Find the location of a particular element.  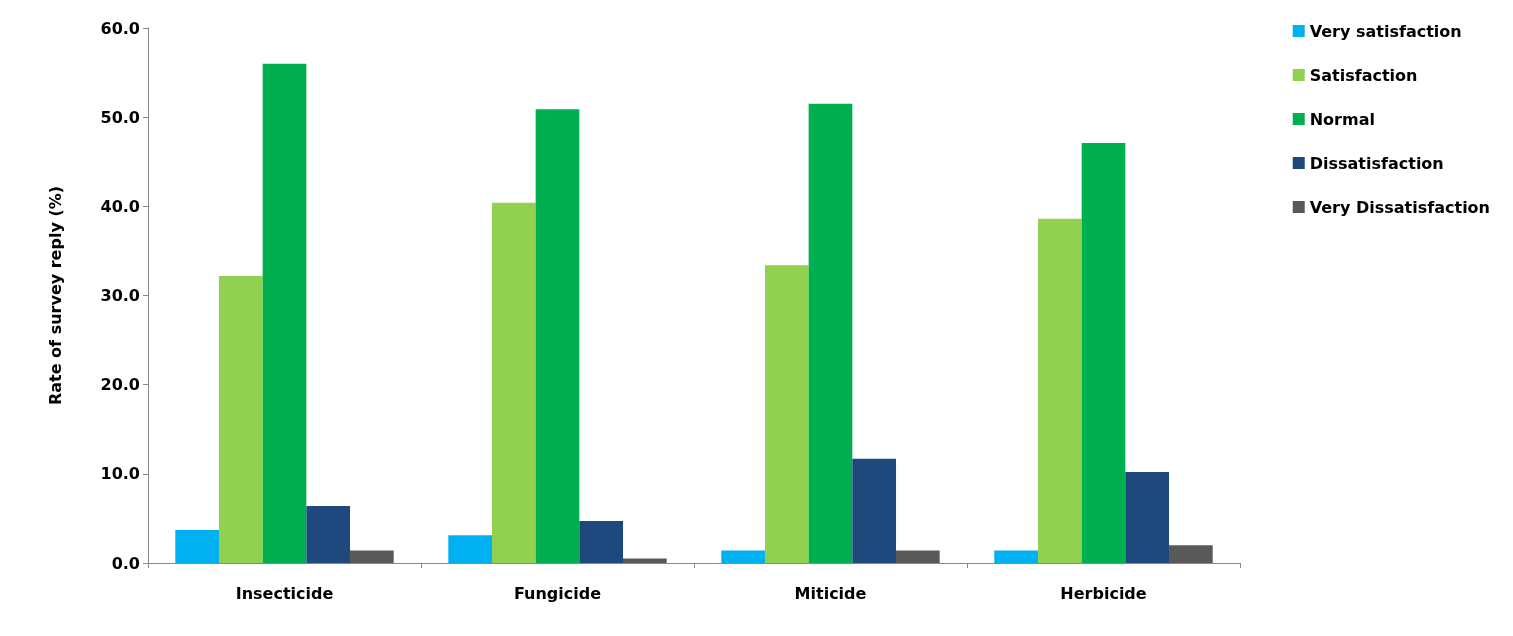

y-tick-label: 50.0 is located at coordinates (120, 117).